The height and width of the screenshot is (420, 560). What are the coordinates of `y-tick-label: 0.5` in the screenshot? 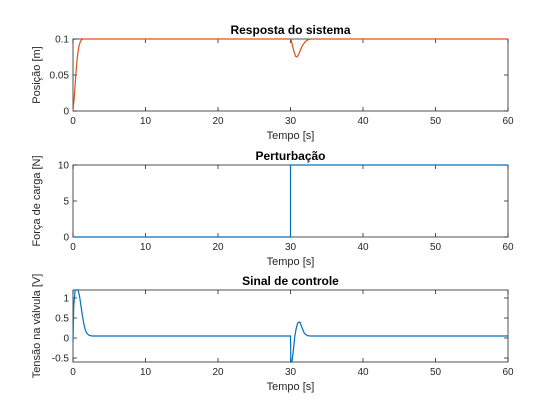 It's located at (62, 319).